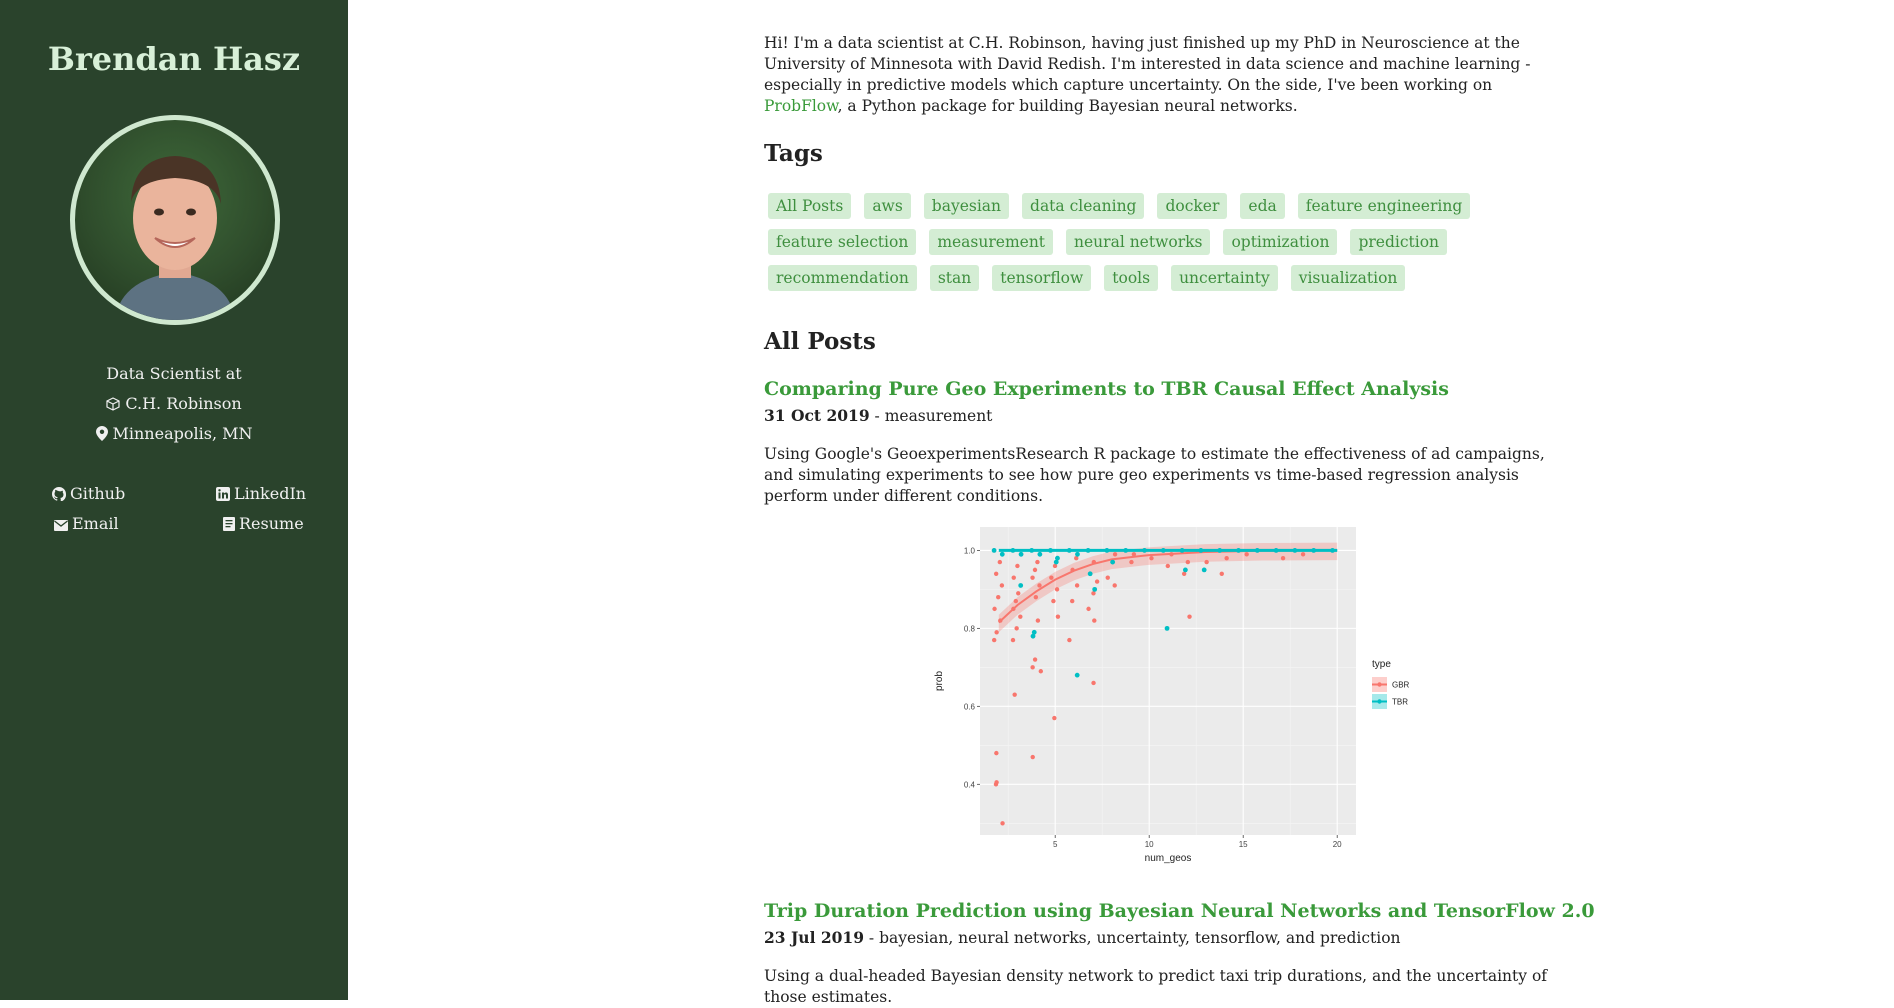  What do you see at coordinates (1399, 242) in the screenshot?
I see `tag-prediction: prediction` at bounding box center [1399, 242].